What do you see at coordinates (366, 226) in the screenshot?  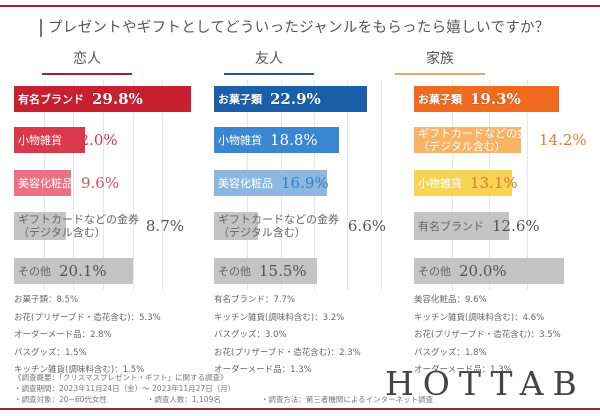 I see `value-label: 6.6%` at bounding box center [366, 226].